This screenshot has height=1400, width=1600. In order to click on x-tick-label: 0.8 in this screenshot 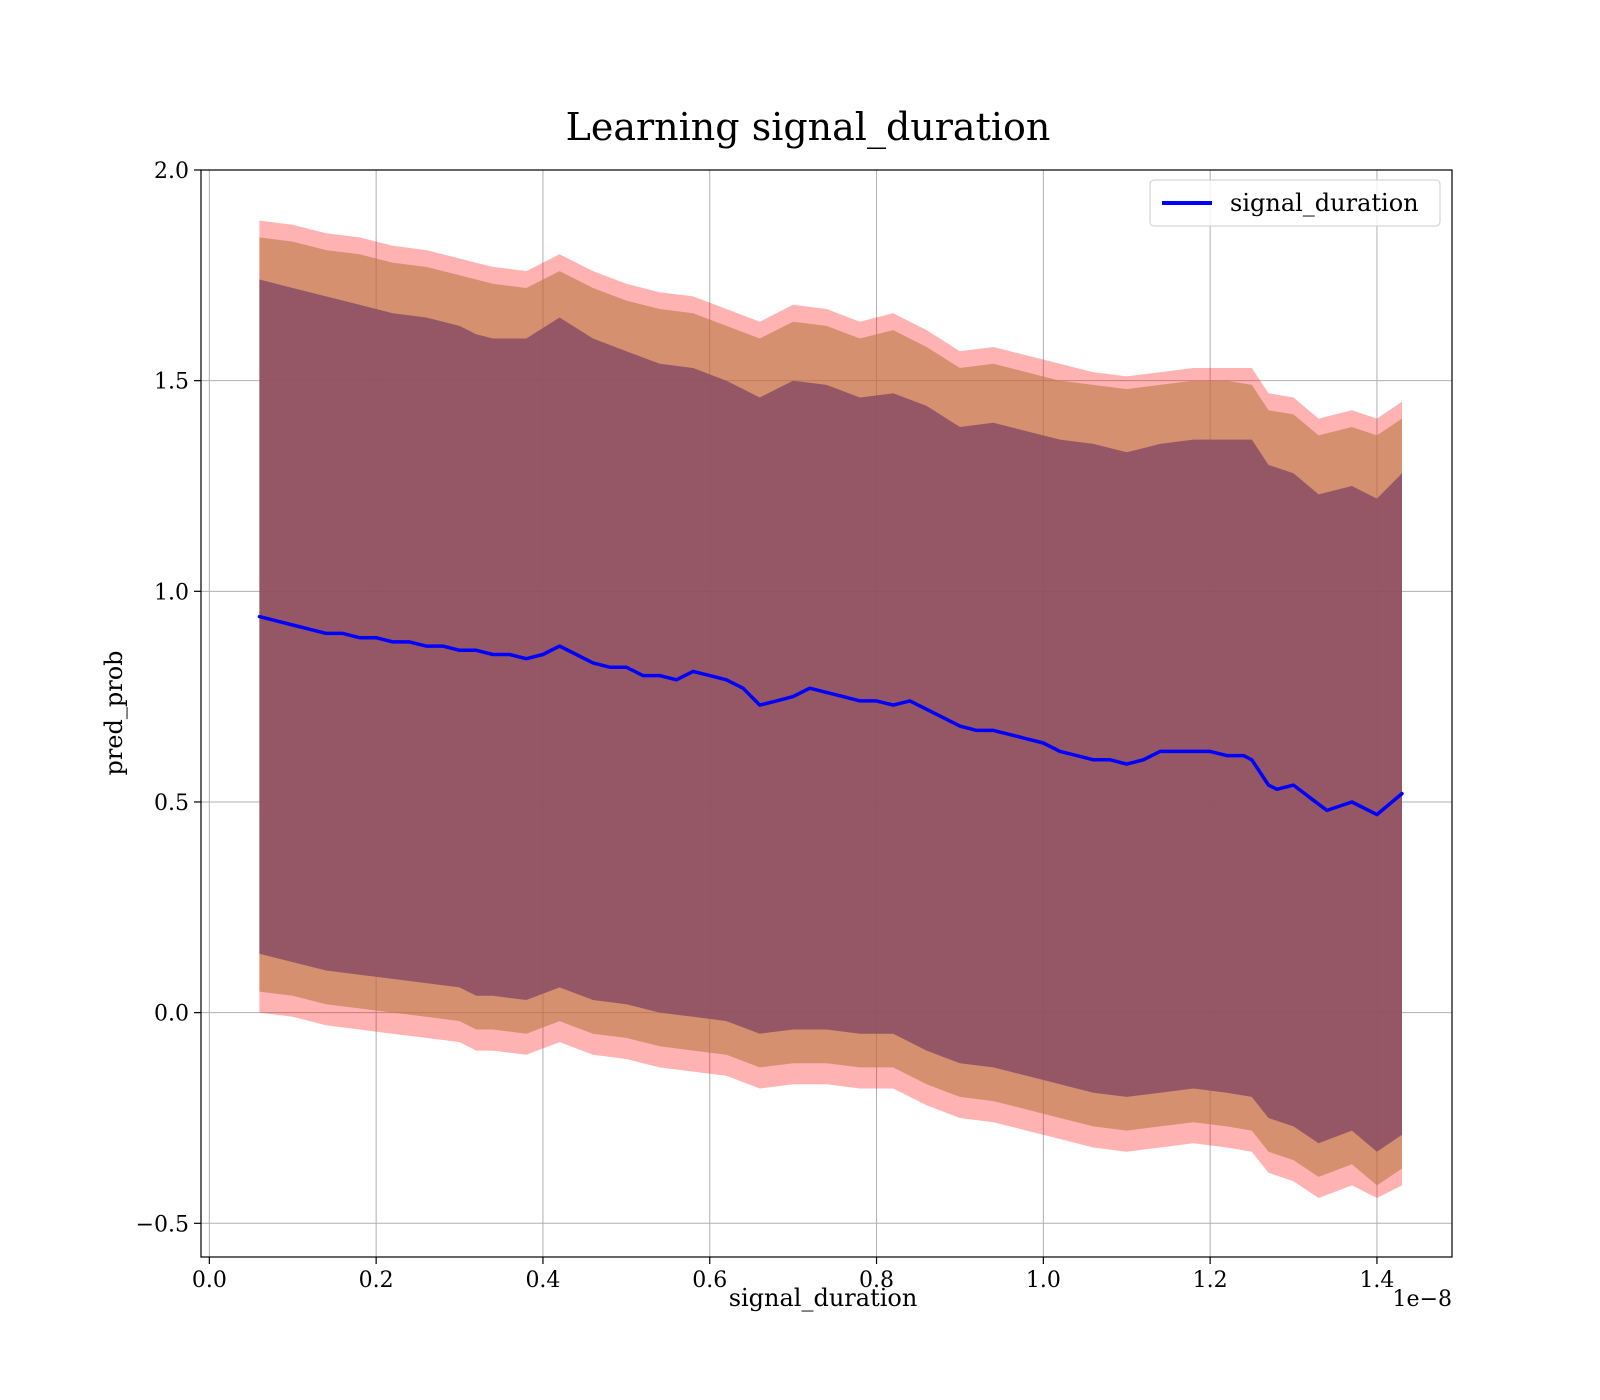, I will do `click(876, 1280)`.